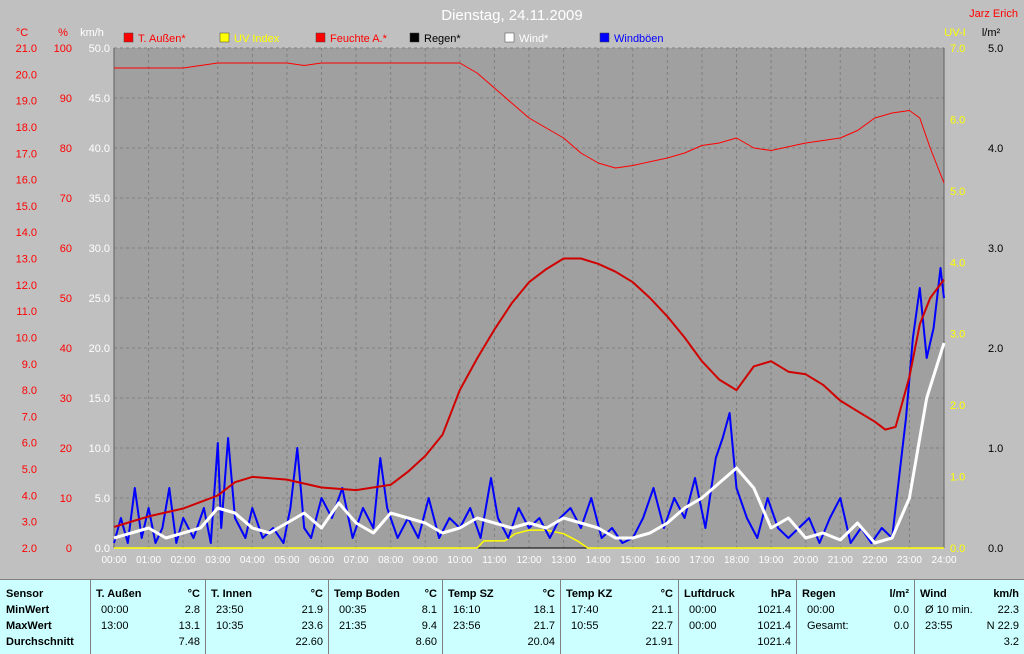 The height and width of the screenshot is (654, 1024). Describe the element at coordinates (99, 399) in the screenshot. I see `wind-tick-label: 15.0` at that location.